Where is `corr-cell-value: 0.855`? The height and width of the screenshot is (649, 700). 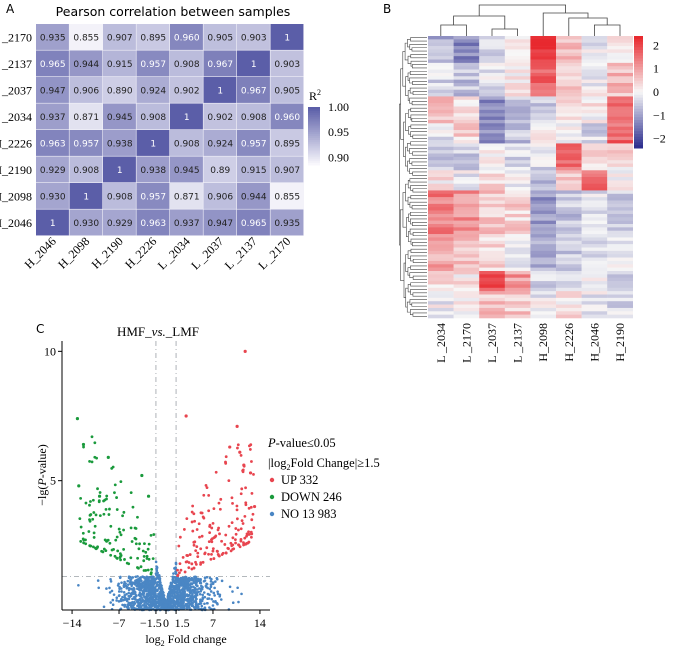 corr-cell-value: 0.855 is located at coordinates (86, 38).